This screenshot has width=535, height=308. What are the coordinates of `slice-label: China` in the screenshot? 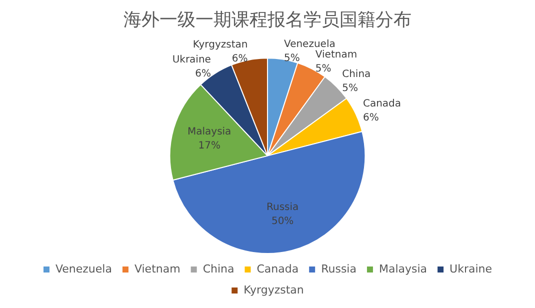 It's located at (356, 74).